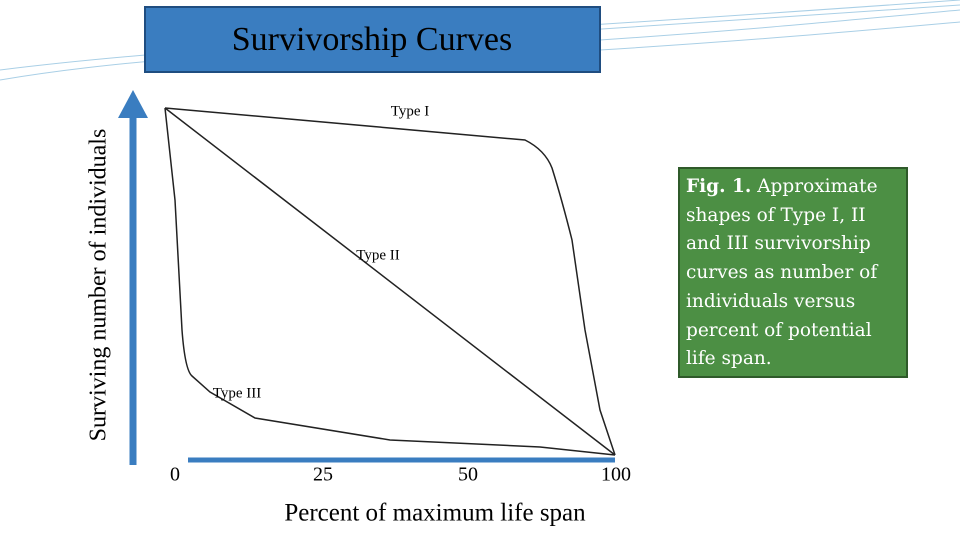  What do you see at coordinates (719, 186) in the screenshot?
I see `caption-lead: Fig. 1.` at bounding box center [719, 186].